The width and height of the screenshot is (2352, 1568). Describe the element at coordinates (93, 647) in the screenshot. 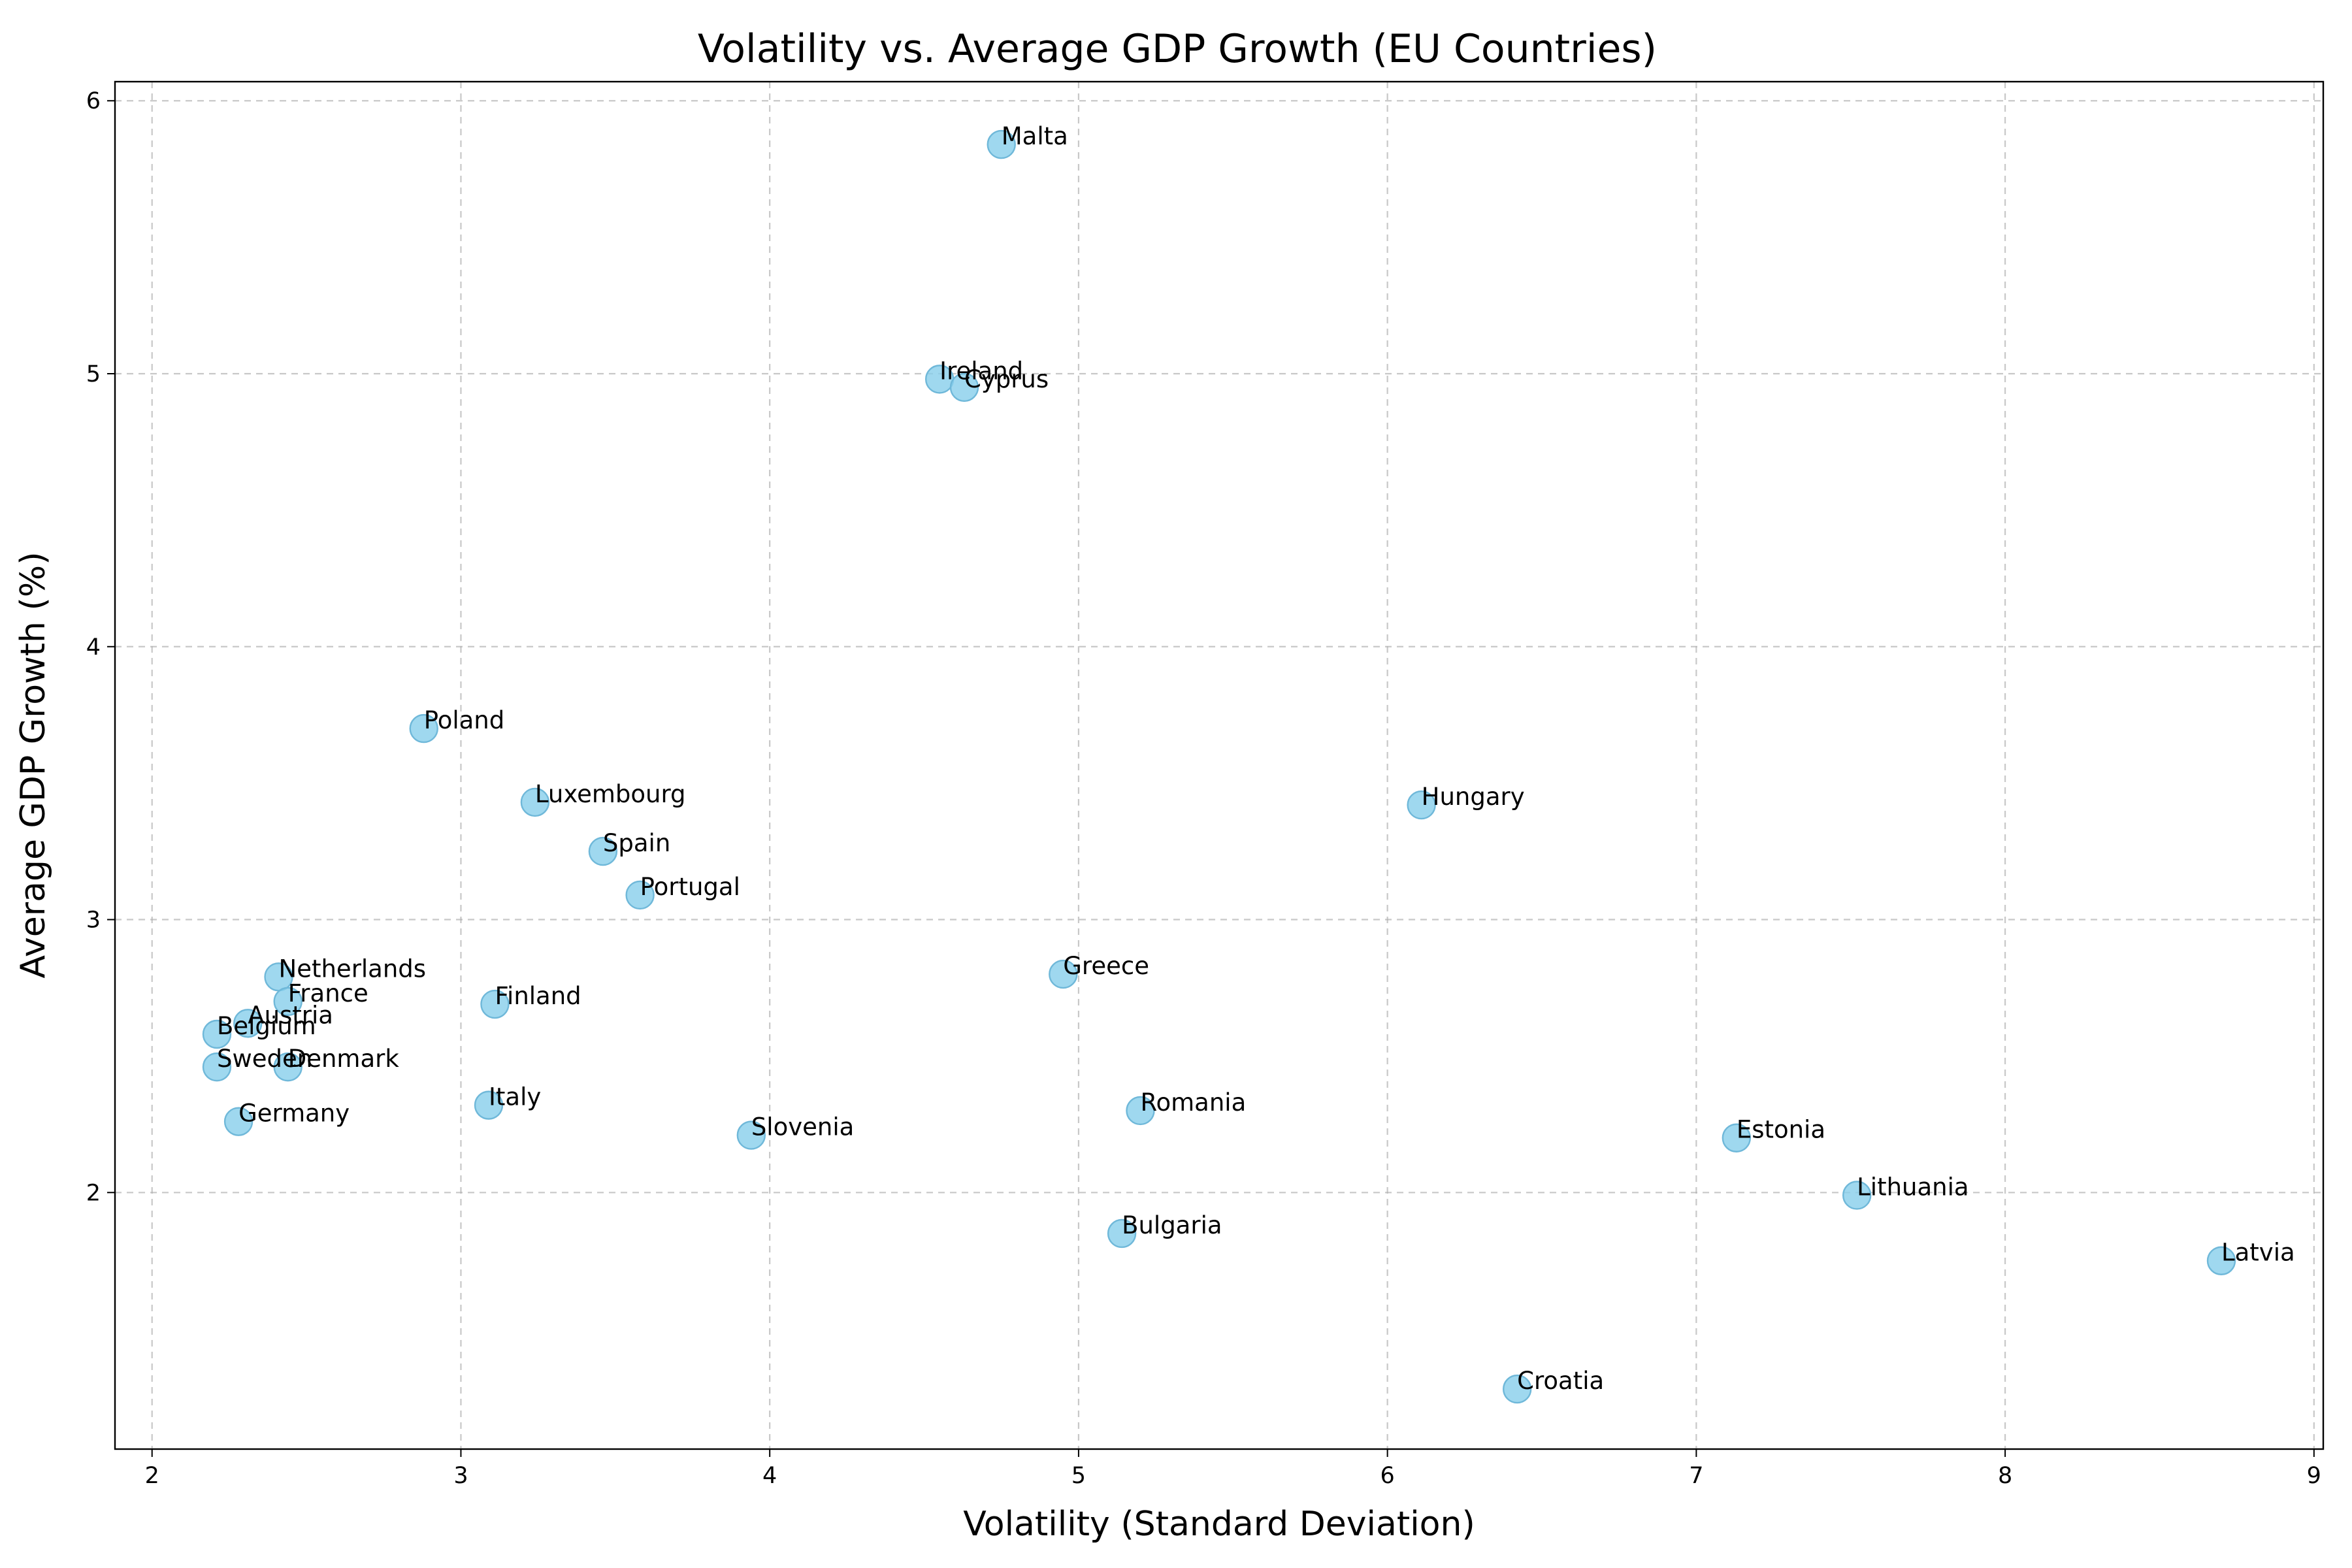

I see `y-tick-label: 4` at that location.